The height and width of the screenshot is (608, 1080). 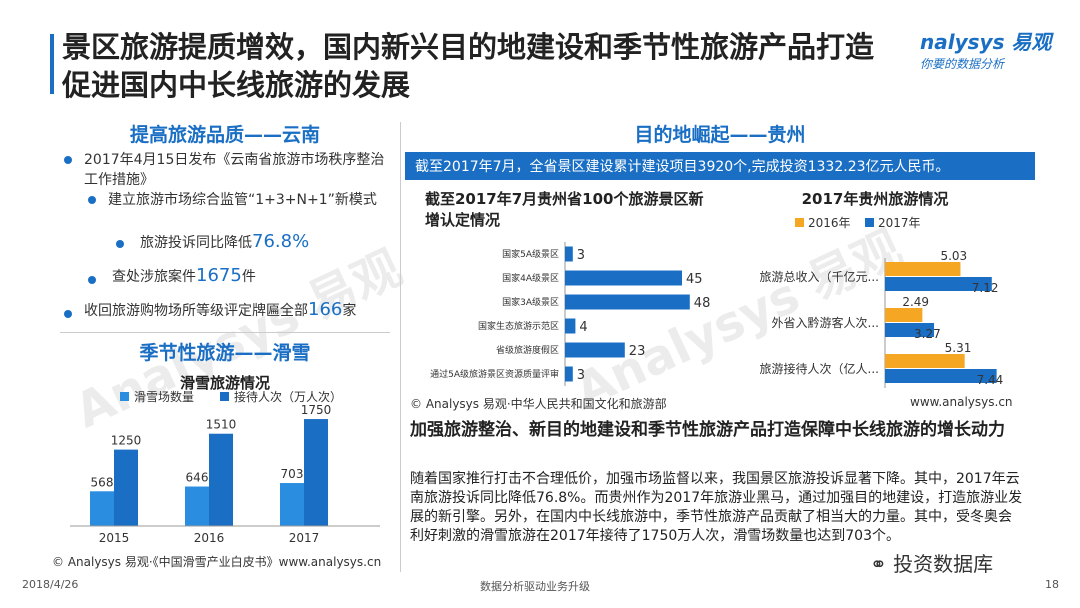 I want to click on column-divider, so click(x=400, y=347).